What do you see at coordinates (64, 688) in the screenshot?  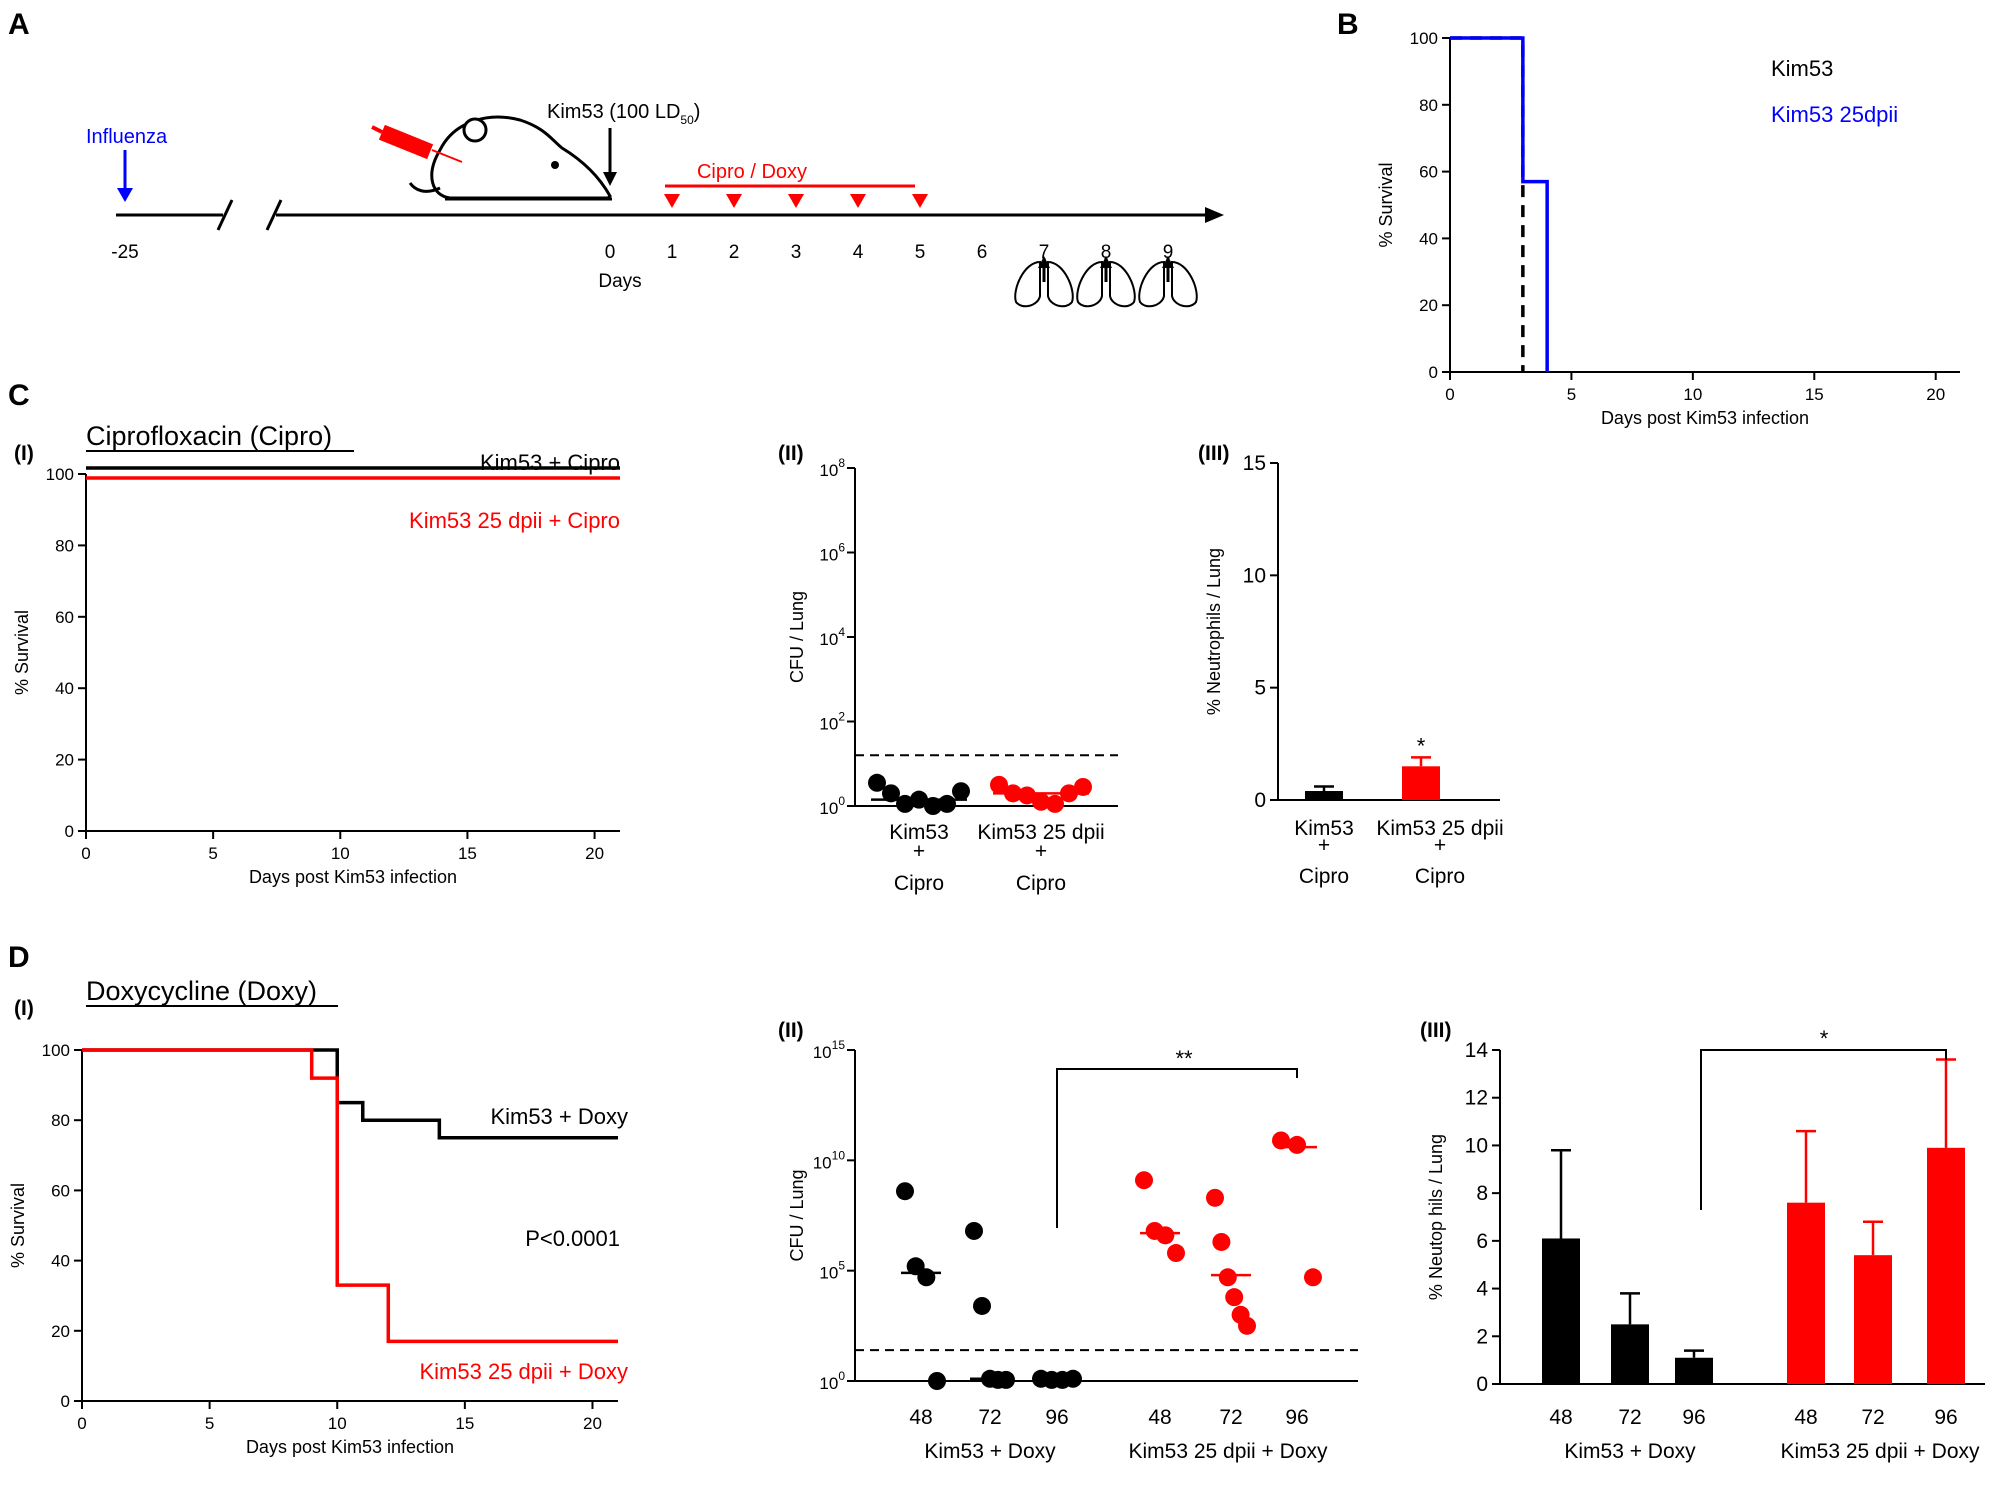 I see `y-tick-label: 40` at bounding box center [64, 688].